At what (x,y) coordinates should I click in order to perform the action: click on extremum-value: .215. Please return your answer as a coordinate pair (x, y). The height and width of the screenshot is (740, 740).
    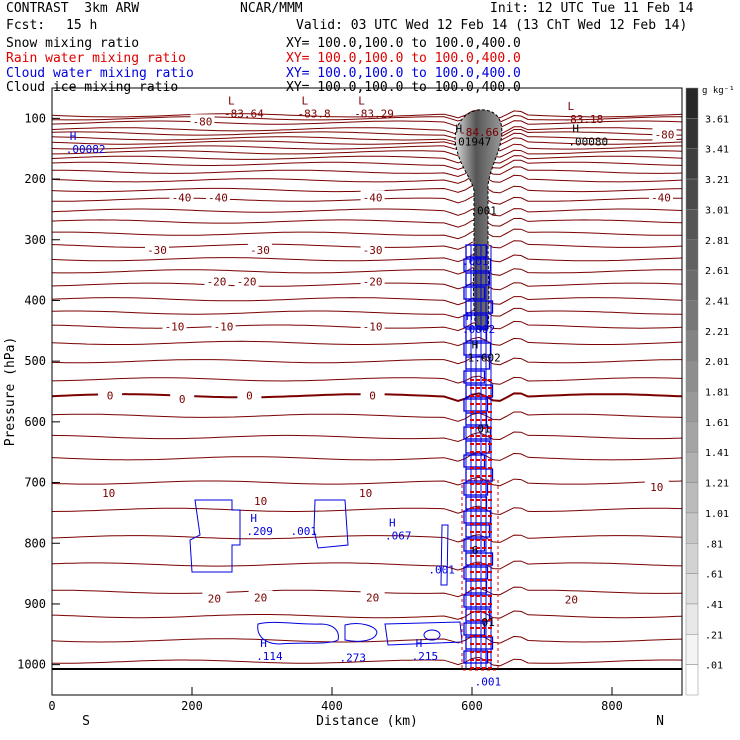
    Looking at the image, I should click on (425, 656).